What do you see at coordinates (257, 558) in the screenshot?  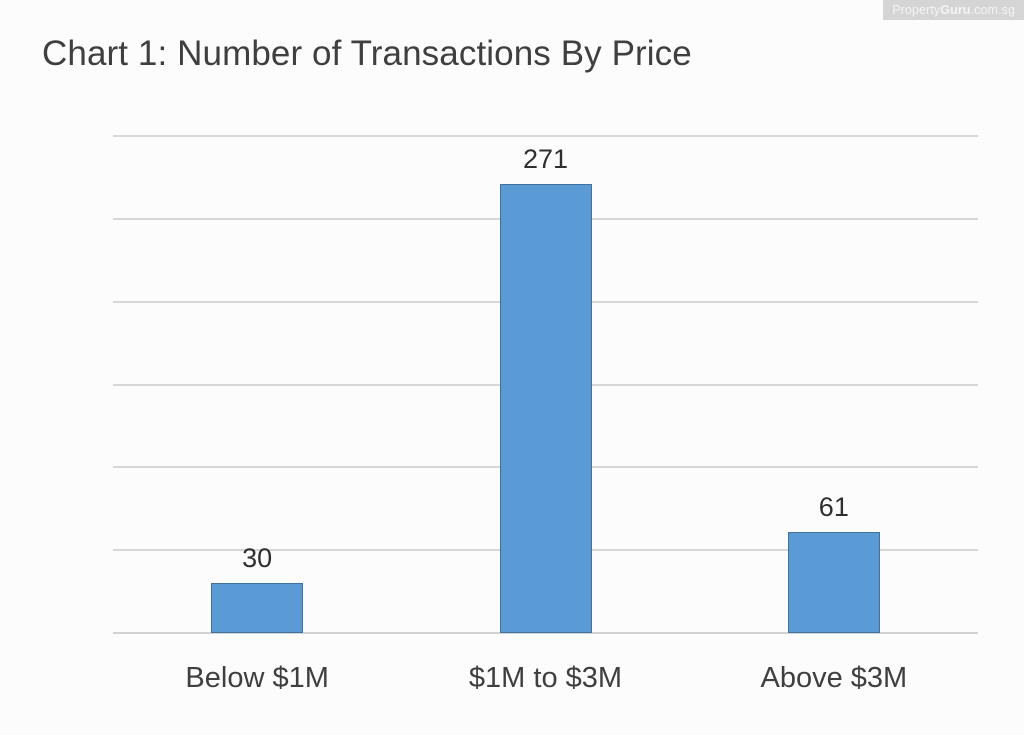 I see `bar-value-label: 30` at bounding box center [257, 558].